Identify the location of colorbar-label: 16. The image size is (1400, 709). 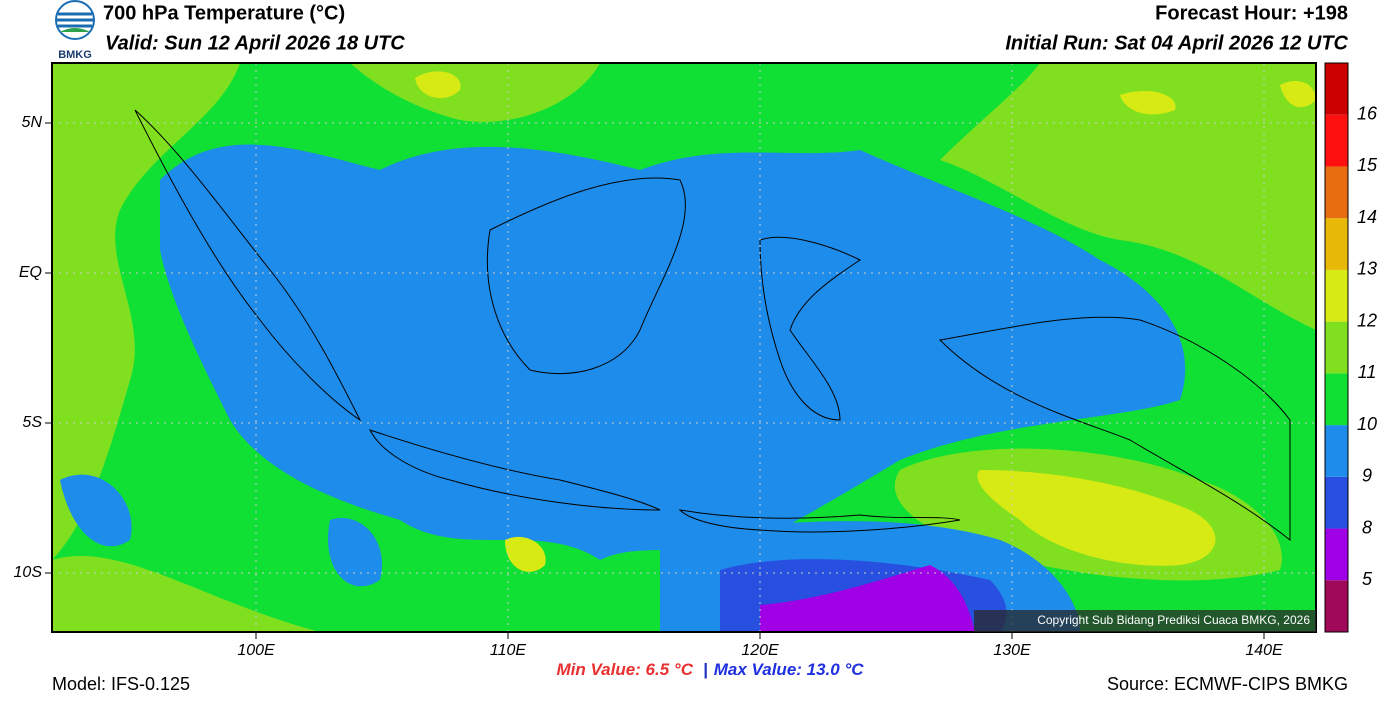
(1367, 113).